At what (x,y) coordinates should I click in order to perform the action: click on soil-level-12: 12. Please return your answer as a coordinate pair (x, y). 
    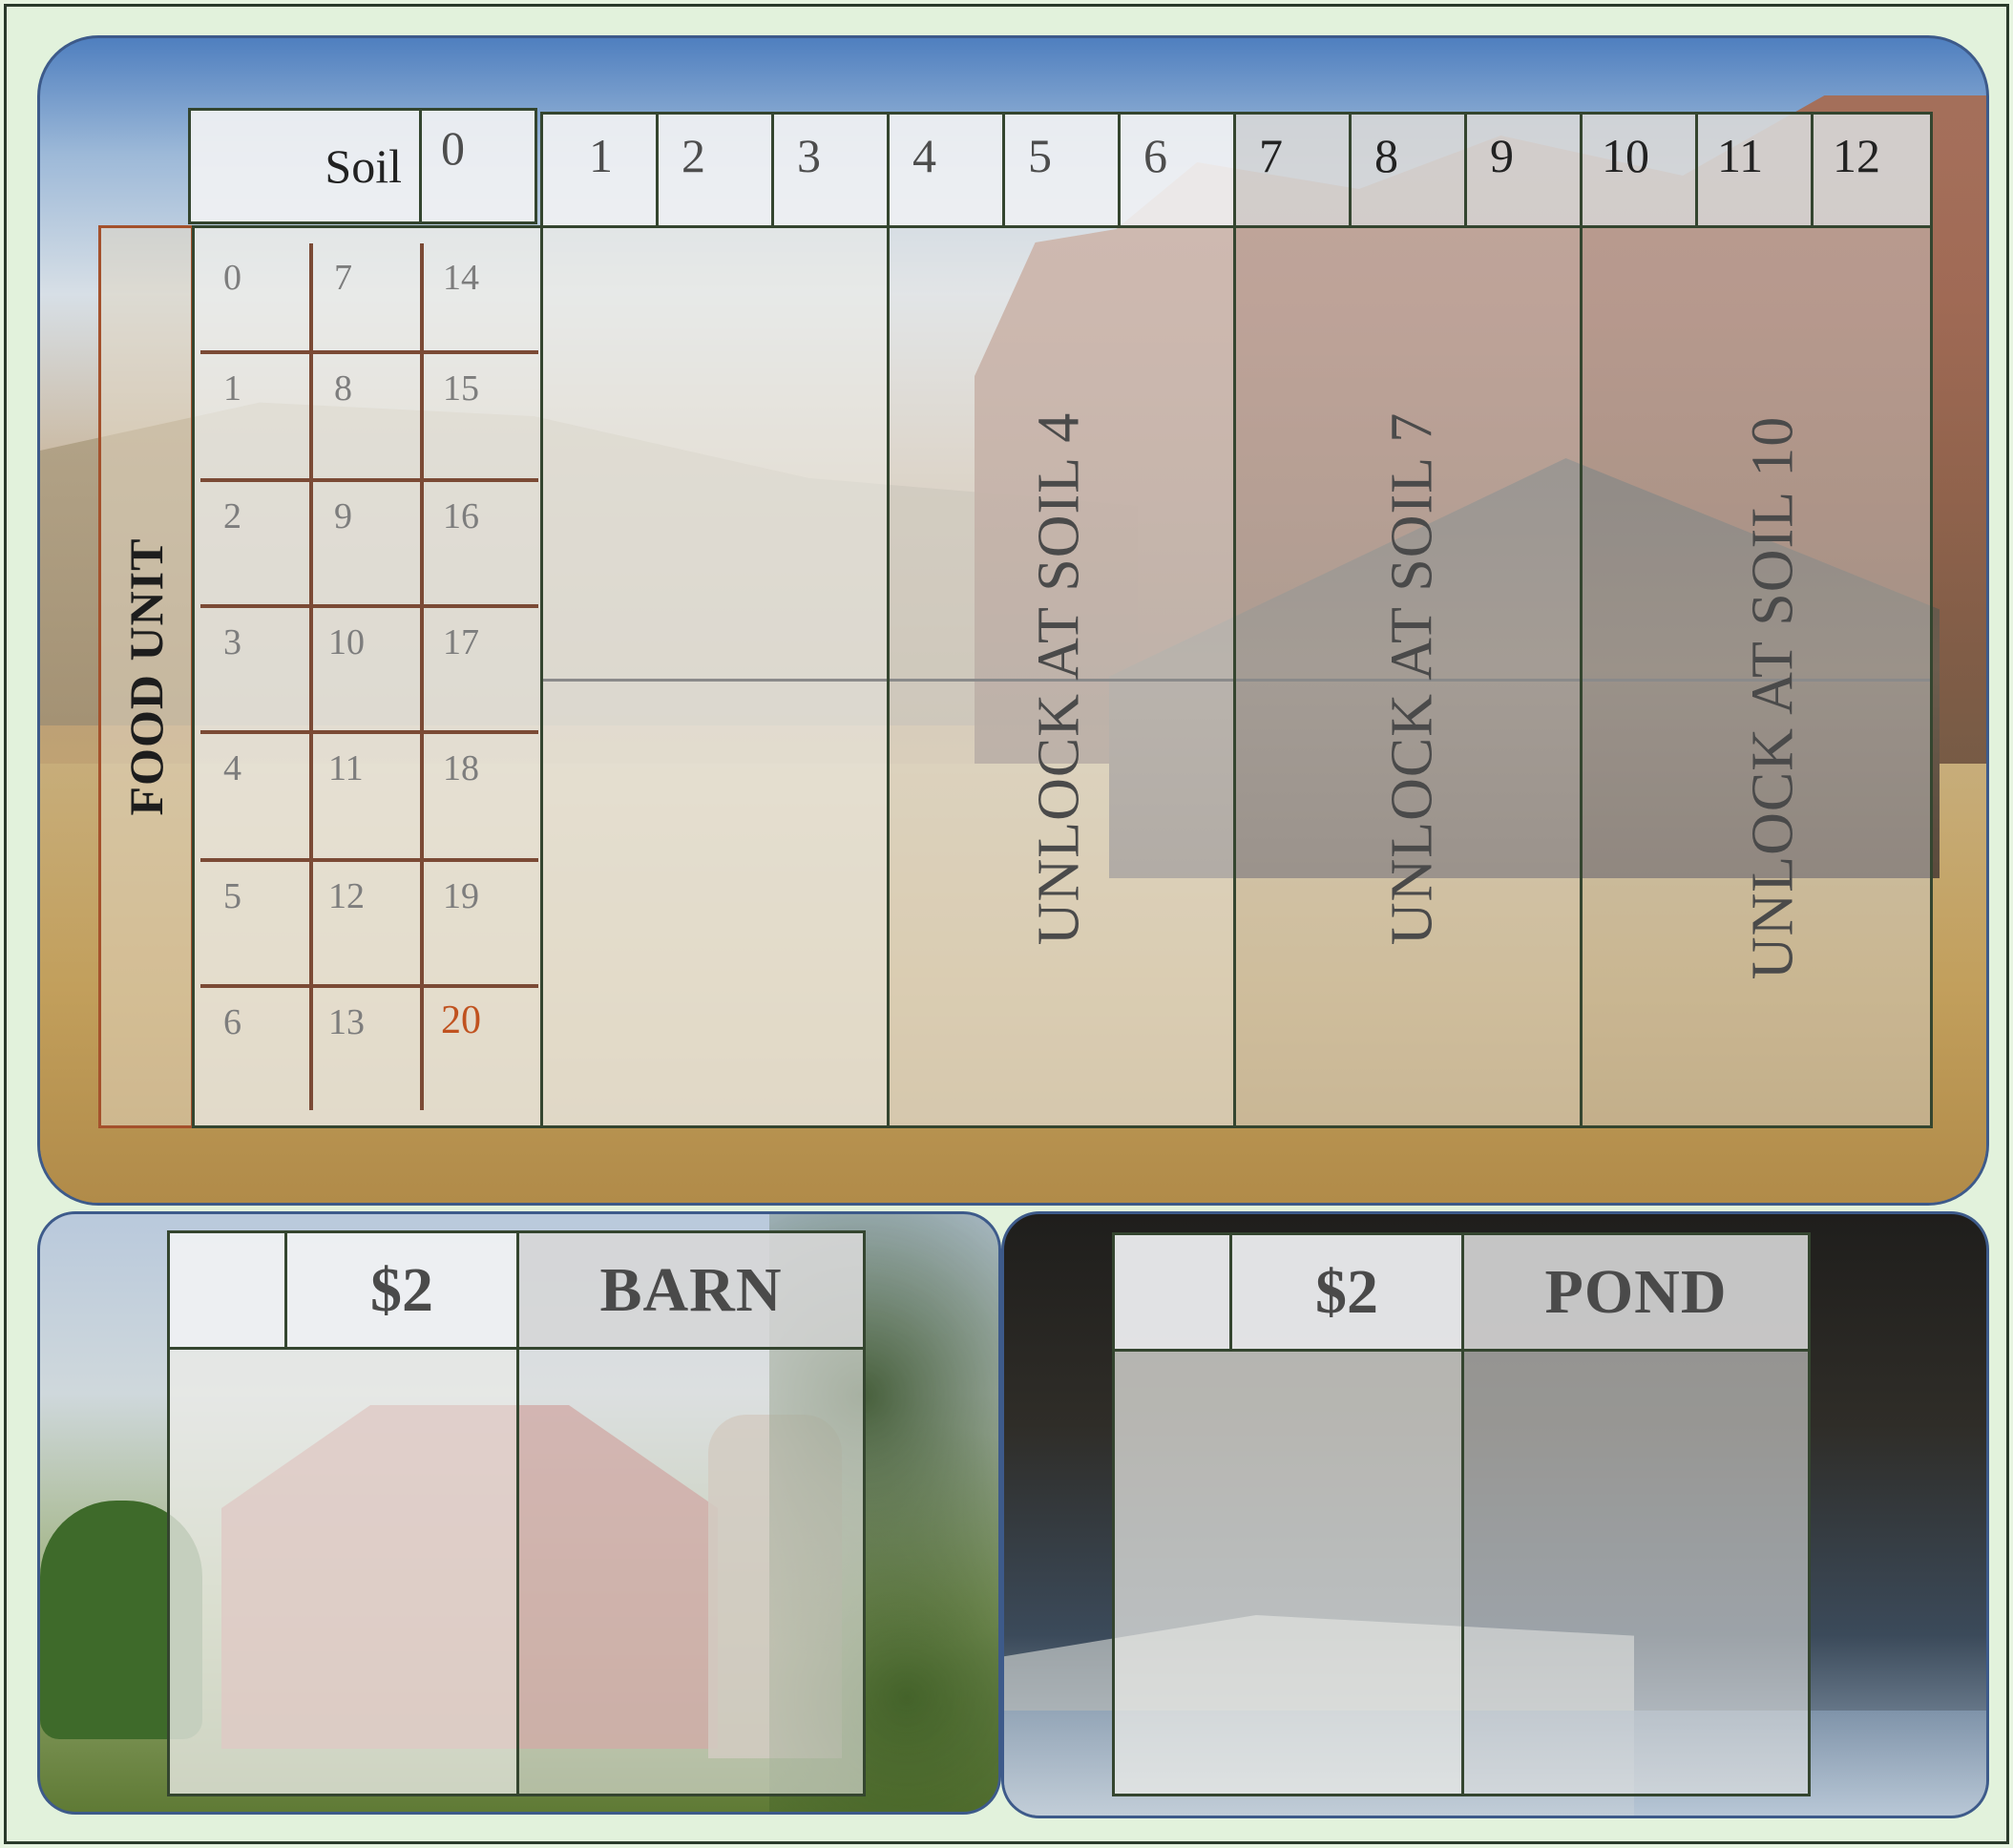
    Looking at the image, I should click on (1872, 170).